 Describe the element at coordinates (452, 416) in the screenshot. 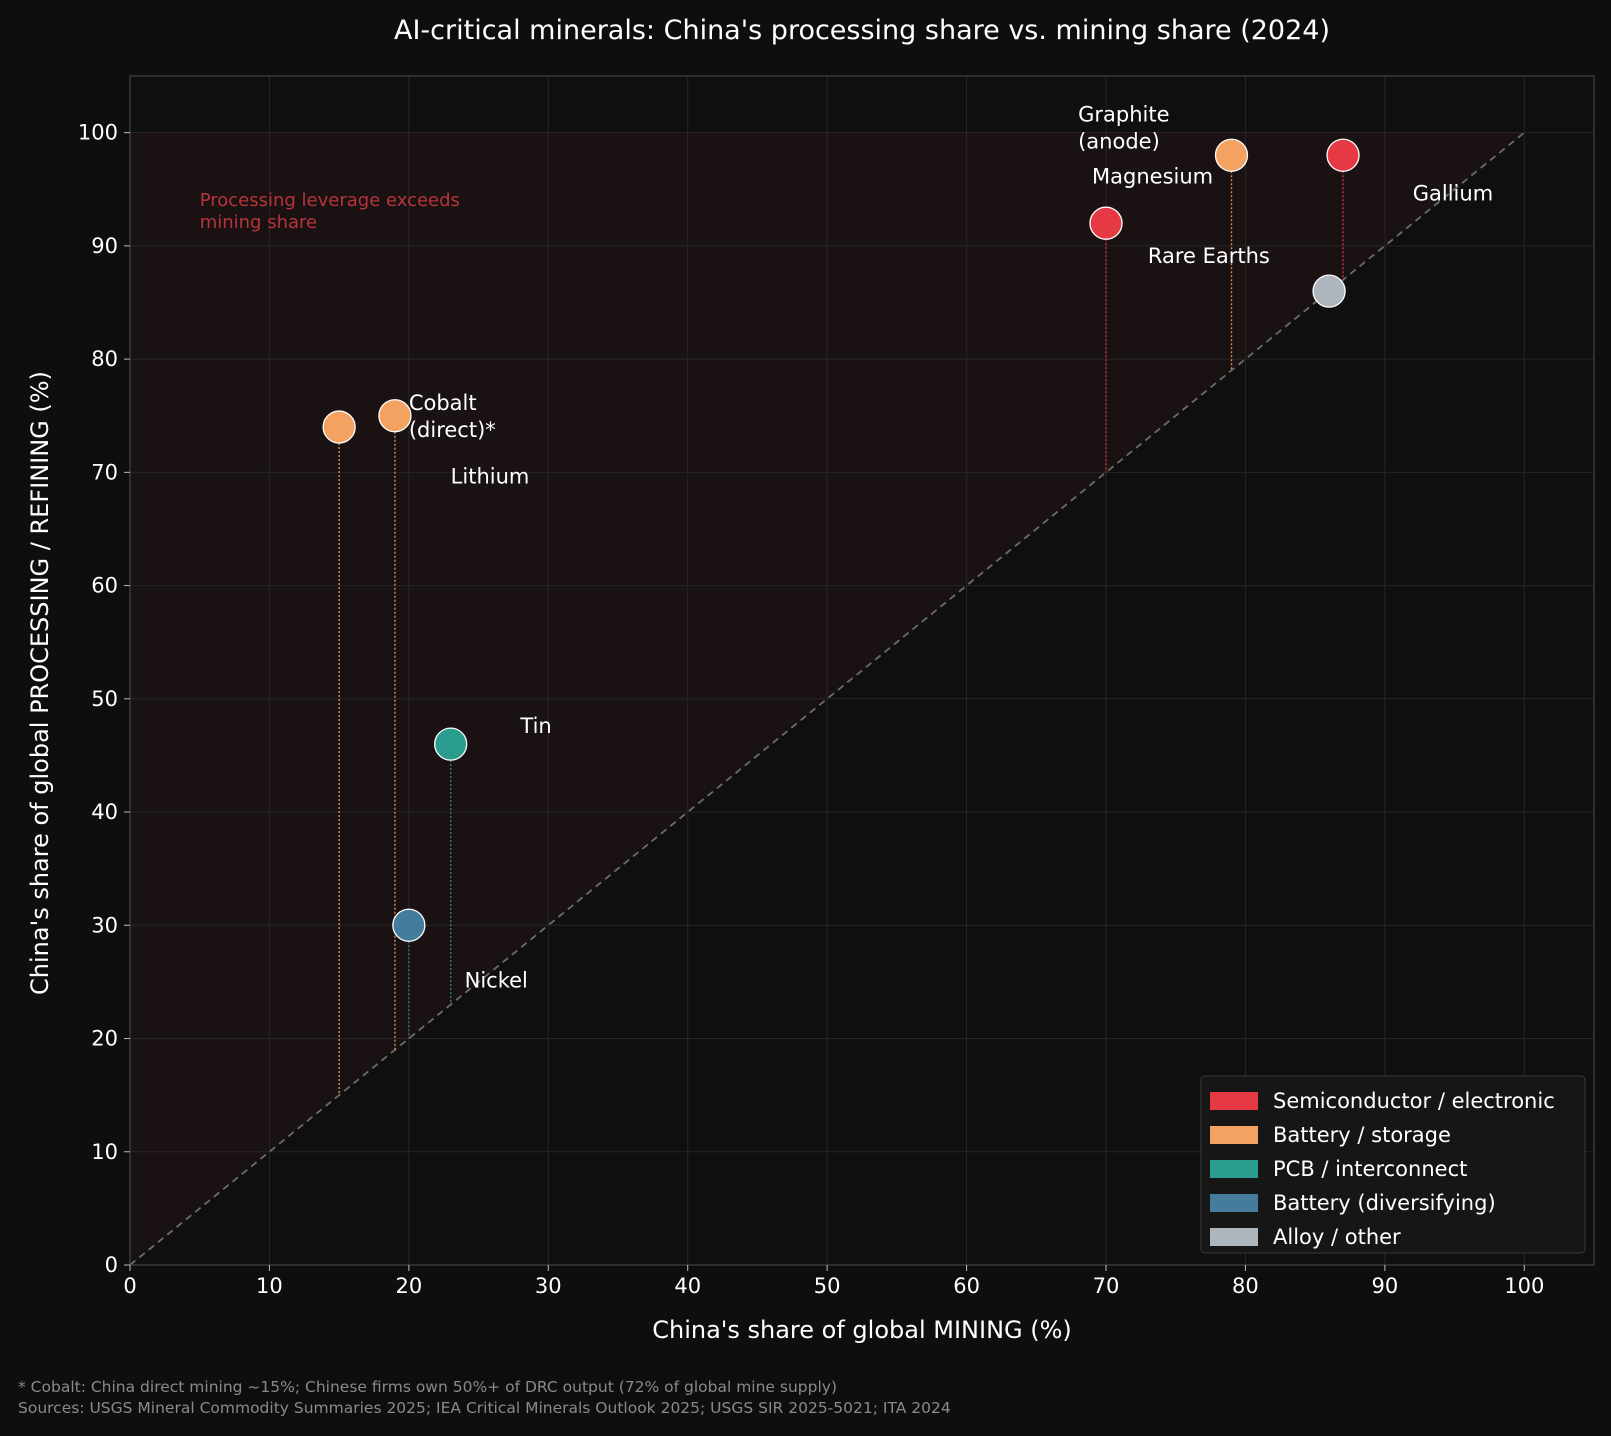

I see `point-label: Cobalt (direct)*` at that location.